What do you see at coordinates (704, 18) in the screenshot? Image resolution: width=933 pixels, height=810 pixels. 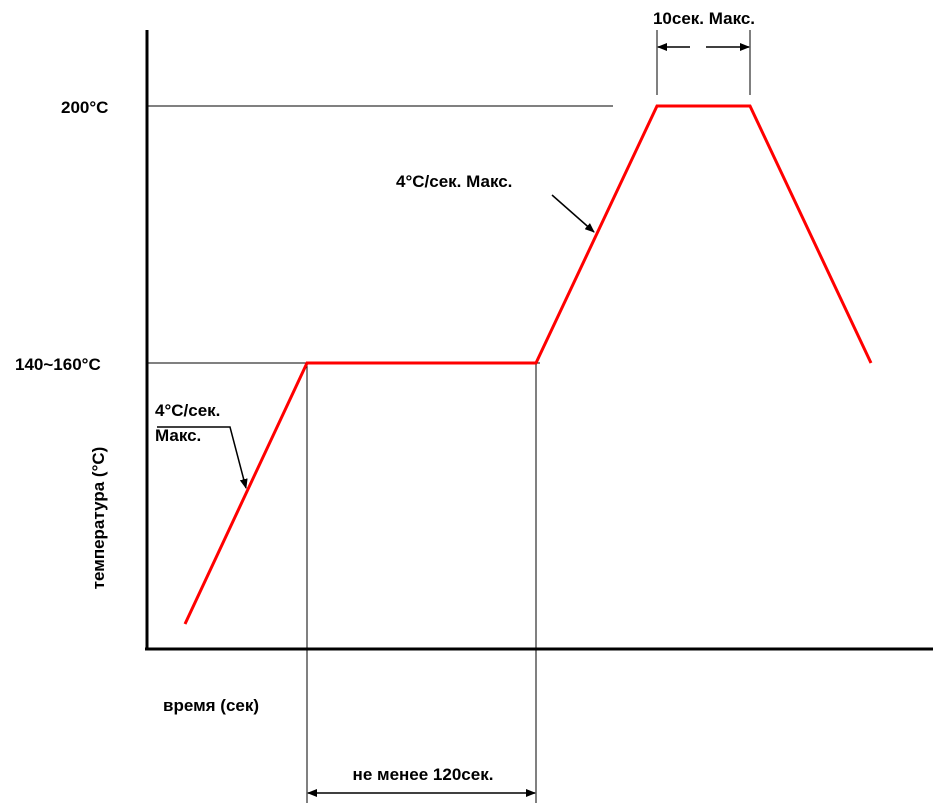 I see `peak-duration-label: 10сек. Макс.` at bounding box center [704, 18].